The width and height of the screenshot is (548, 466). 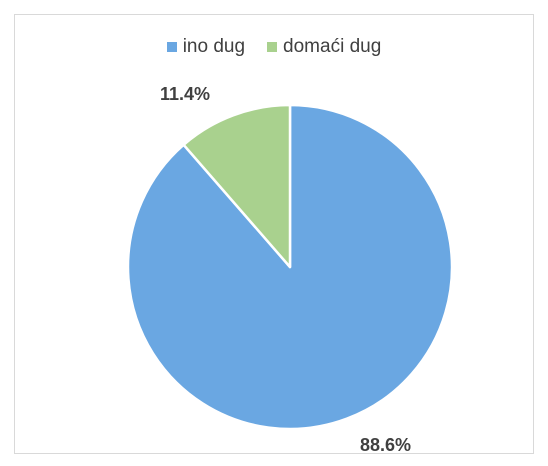 I want to click on legend-item-ino-dug: ino dug, so click(x=206, y=47).